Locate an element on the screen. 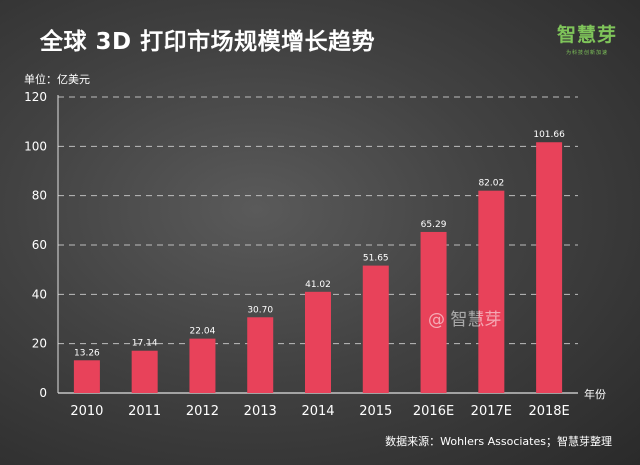 The height and width of the screenshot is (465, 640). bar-value-label: 51.65 is located at coordinates (376, 259).